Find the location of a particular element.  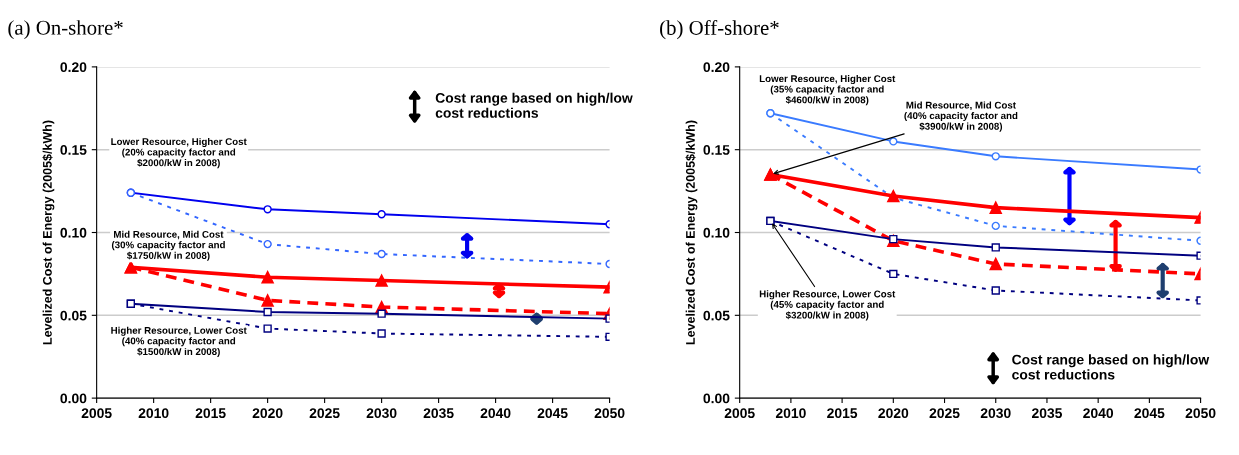

annotation: Lower Resource, Higher Cost (20% capacity factor and $2000/kW in 2008) is located at coordinates (179, 153).